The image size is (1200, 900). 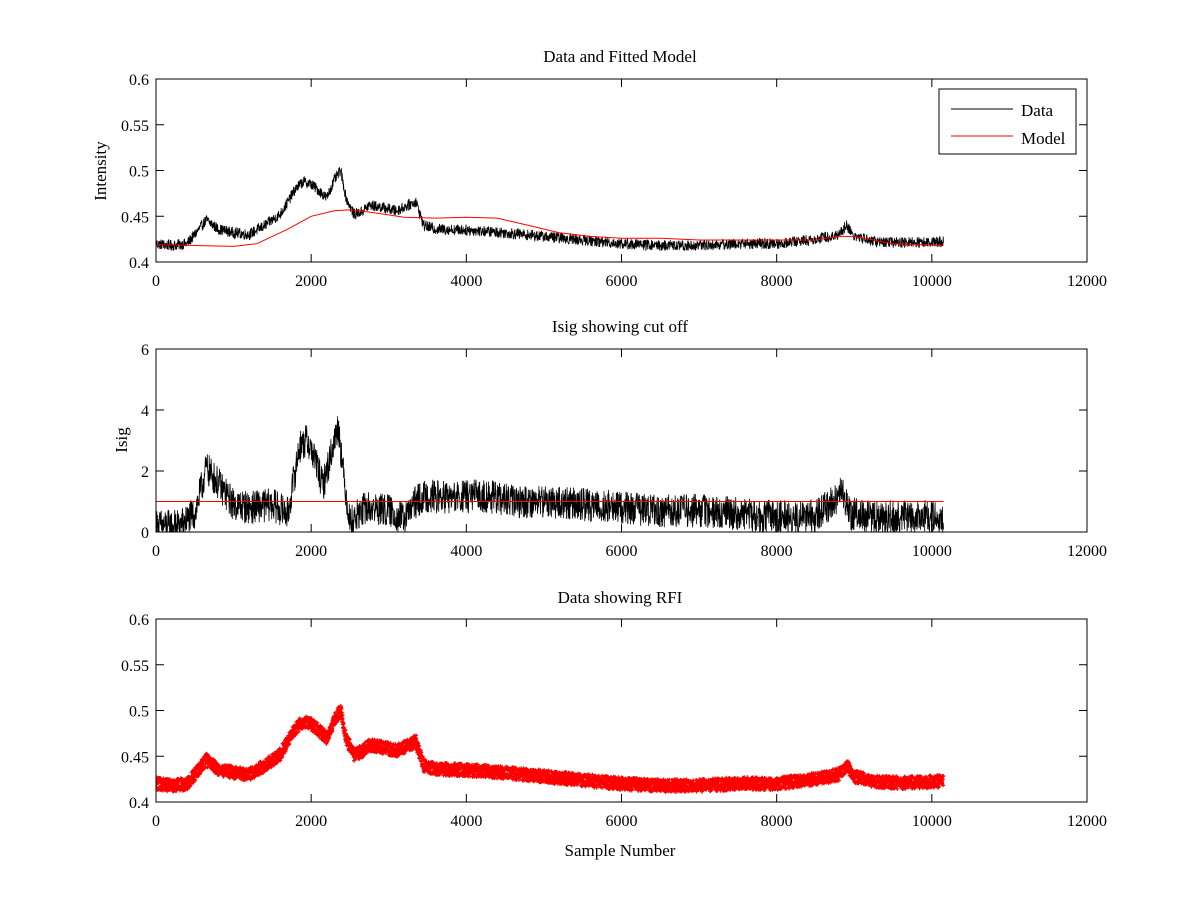 What do you see at coordinates (620, 326) in the screenshot?
I see `subplot-2-title: Isig showing cut off` at bounding box center [620, 326].